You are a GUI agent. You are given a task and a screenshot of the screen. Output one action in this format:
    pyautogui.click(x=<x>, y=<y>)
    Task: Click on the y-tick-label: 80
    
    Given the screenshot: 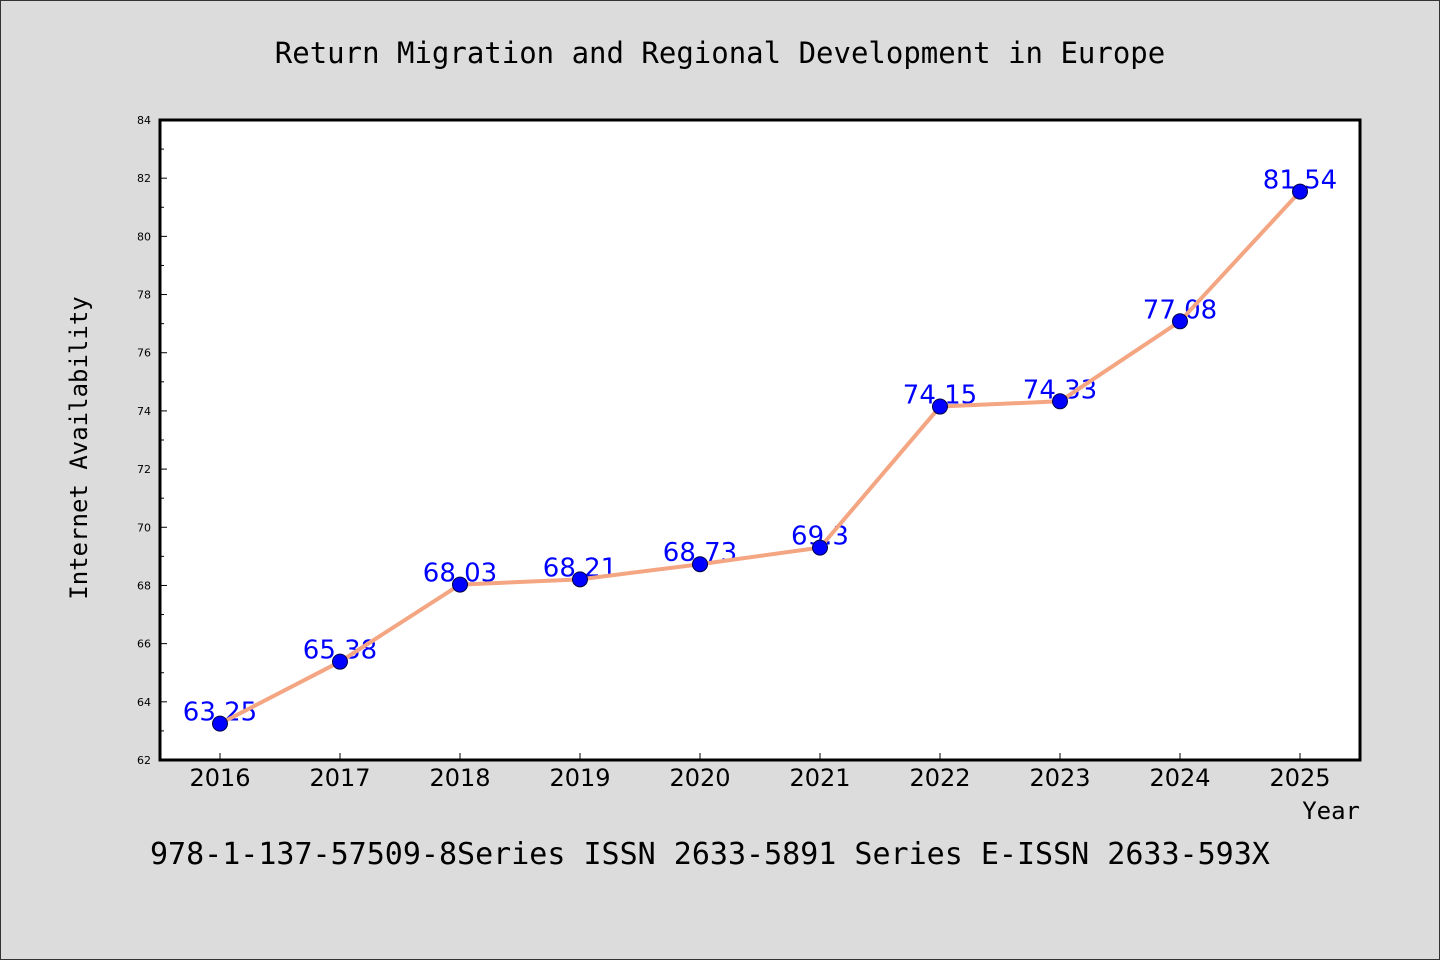 What is the action you would take?
    pyautogui.click(x=144, y=236)
    